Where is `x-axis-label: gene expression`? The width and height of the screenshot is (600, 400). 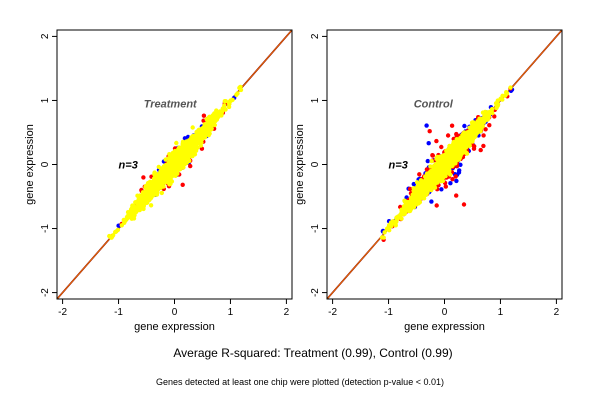 x-axis-label: gene expression is located at coordinates (174, 327).